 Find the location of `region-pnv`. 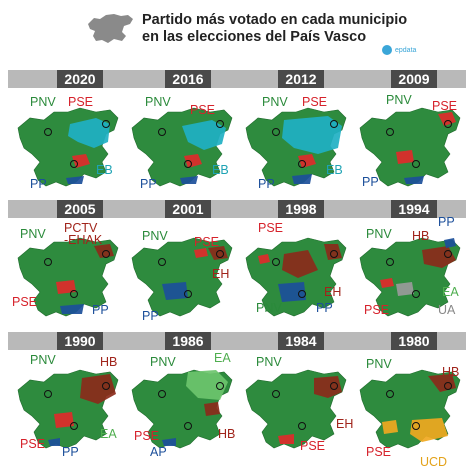

region-pnv is located at coordinates (68, 277).